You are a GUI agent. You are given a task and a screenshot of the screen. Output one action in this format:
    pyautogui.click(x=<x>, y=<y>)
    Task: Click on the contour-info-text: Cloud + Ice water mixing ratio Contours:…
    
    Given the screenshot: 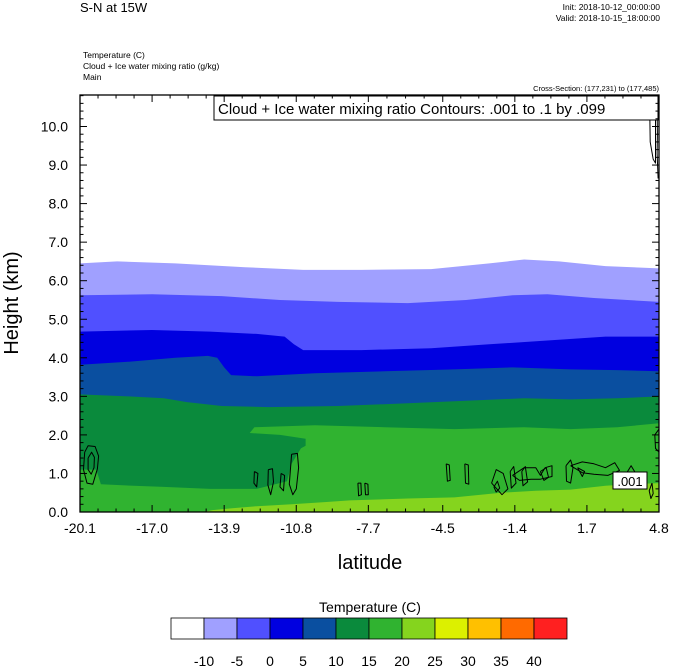 What is the action you would take?
    pyautogui.click(x=411, y=109)
    